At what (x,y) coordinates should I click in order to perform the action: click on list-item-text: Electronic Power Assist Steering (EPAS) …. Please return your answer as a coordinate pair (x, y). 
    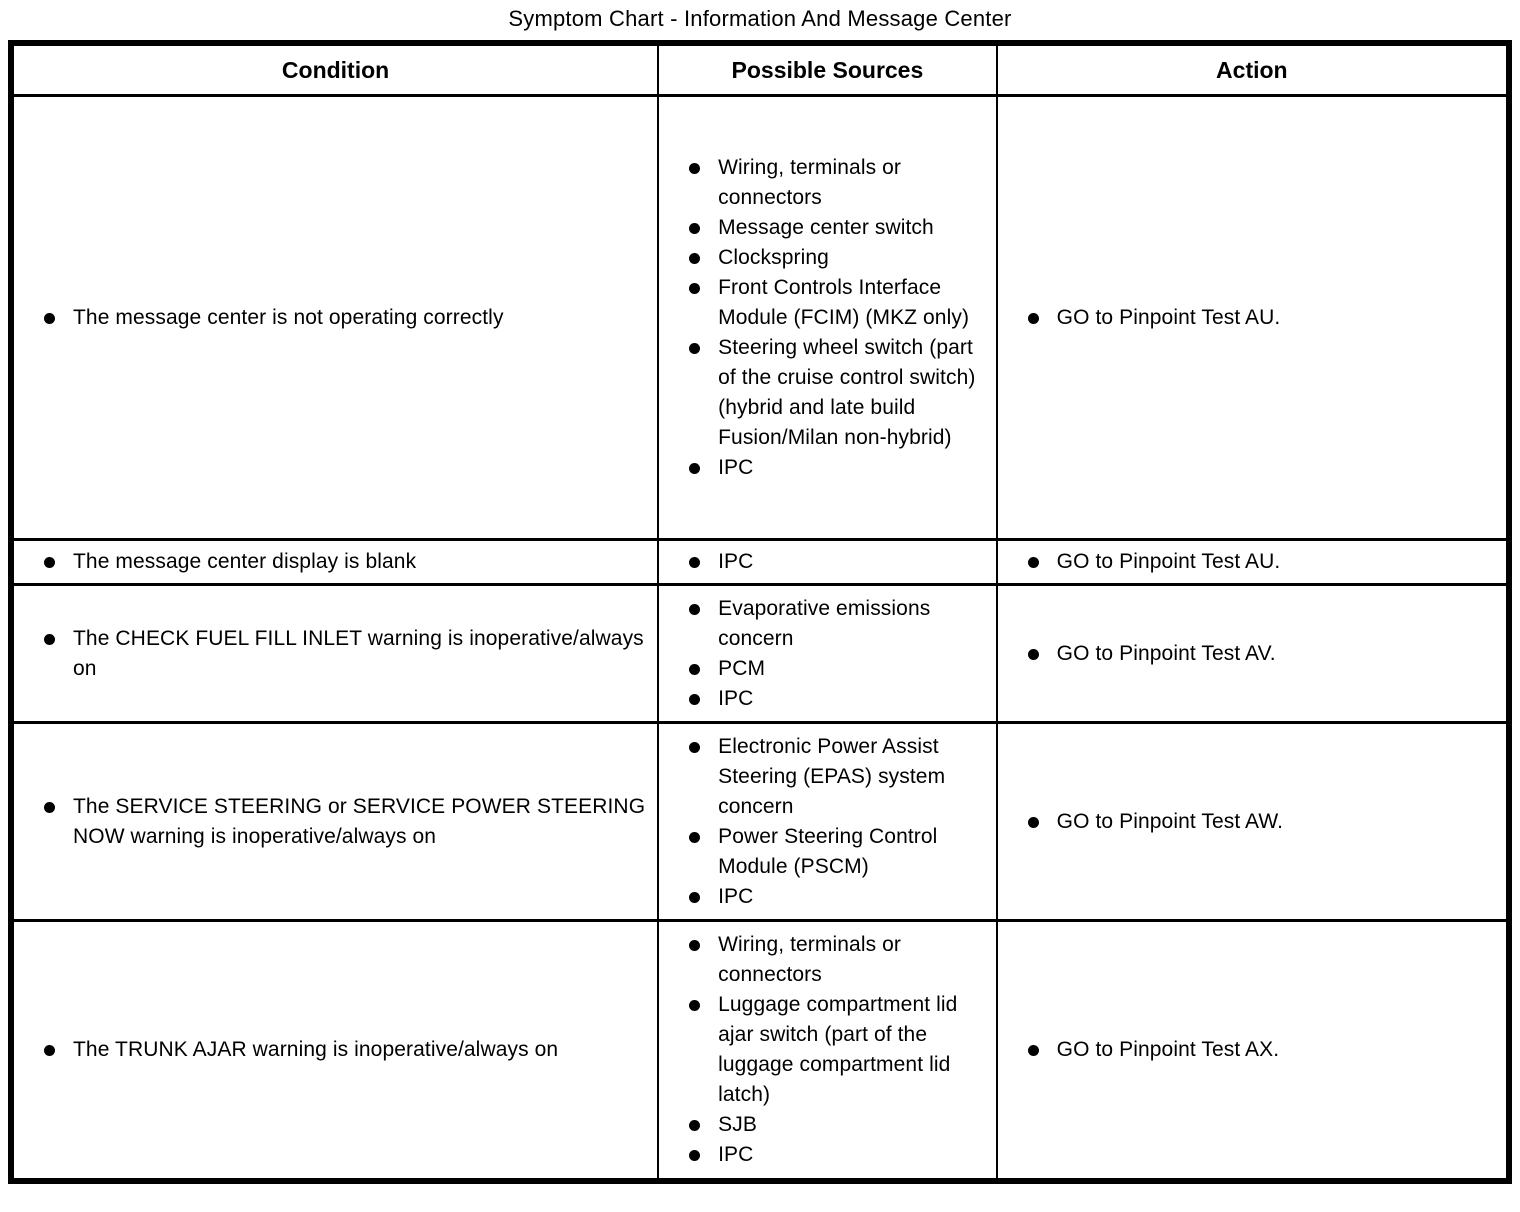
    Looking at the image, I should click on (832, 776).